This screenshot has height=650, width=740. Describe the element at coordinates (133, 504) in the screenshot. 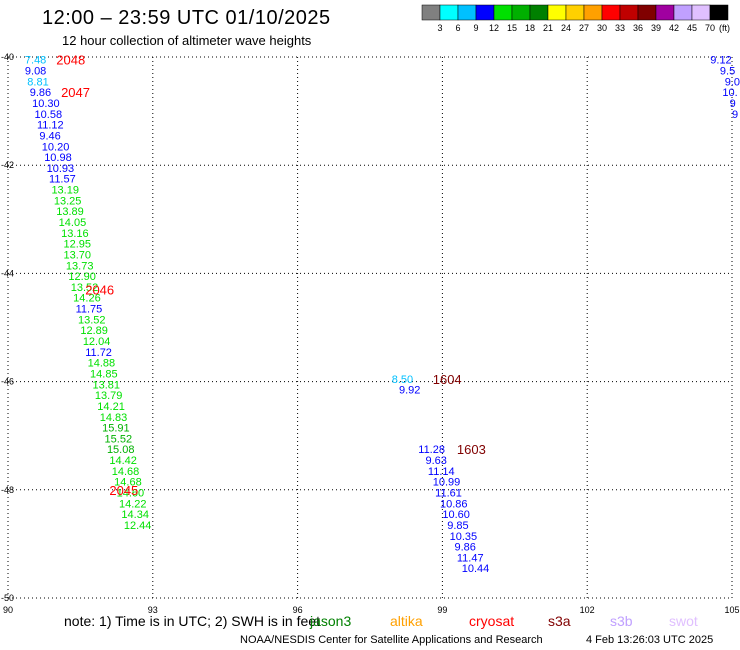

I see `wave-height-observation: 14.22` at that location.